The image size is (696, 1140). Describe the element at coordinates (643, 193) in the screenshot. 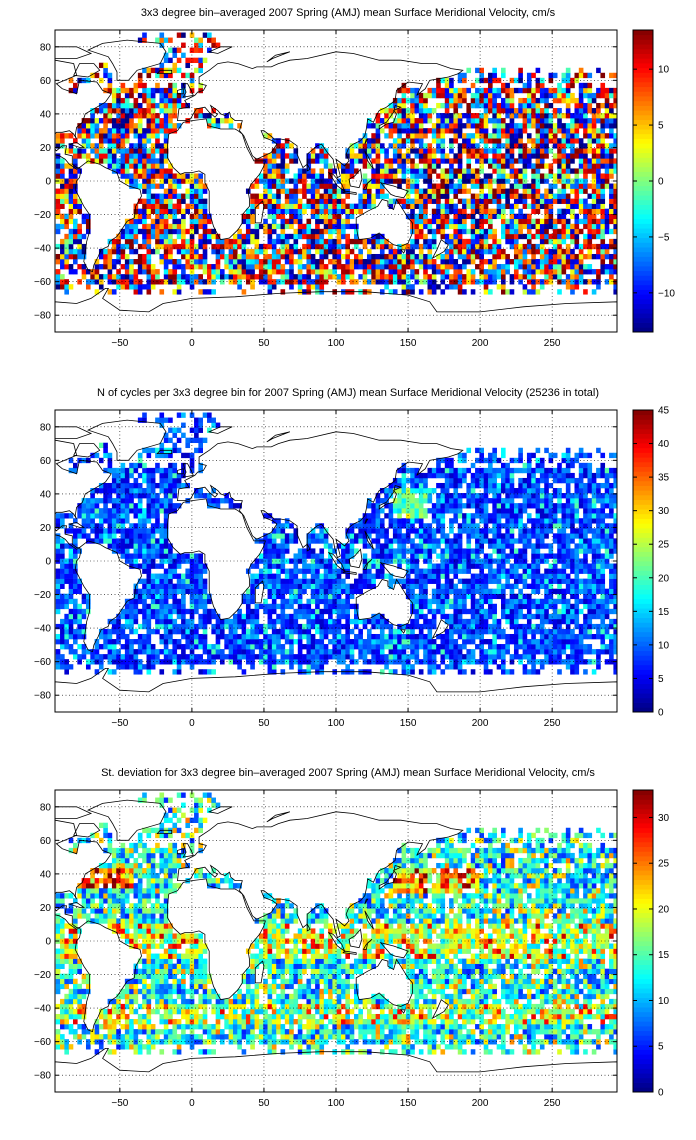

I see `colorbar-step` at that location.